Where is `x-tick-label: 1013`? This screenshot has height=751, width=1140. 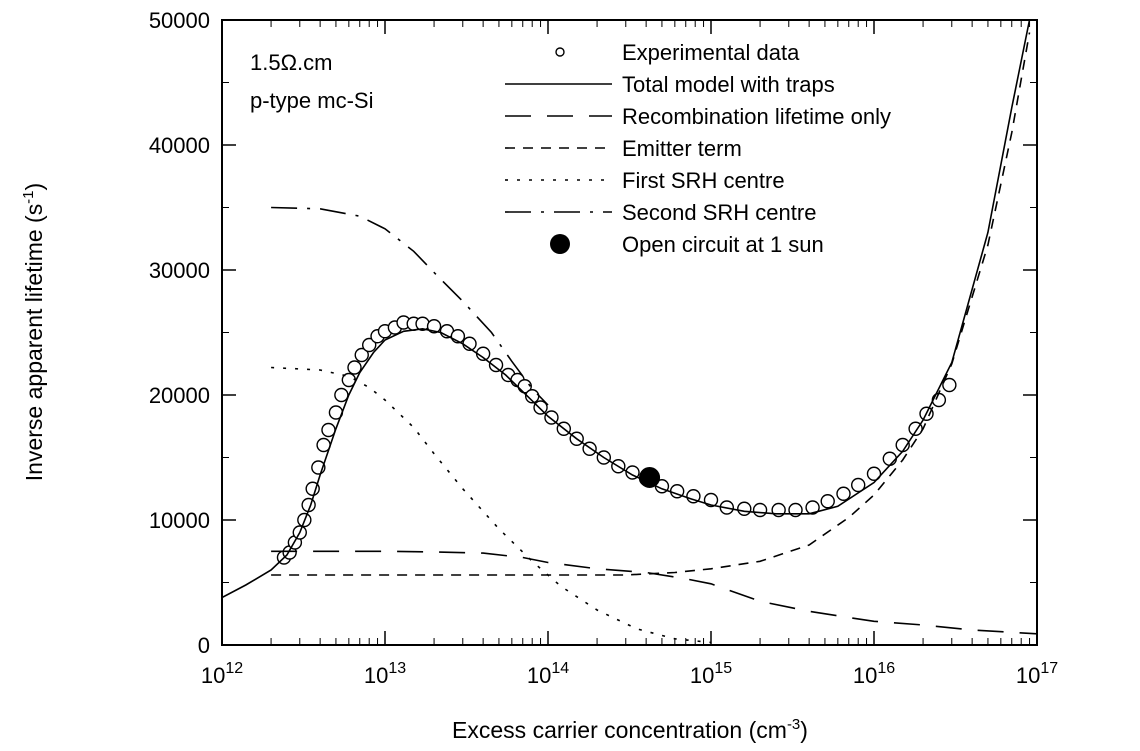 x-tick-label: 1013 is located at coordinates (385, 674).